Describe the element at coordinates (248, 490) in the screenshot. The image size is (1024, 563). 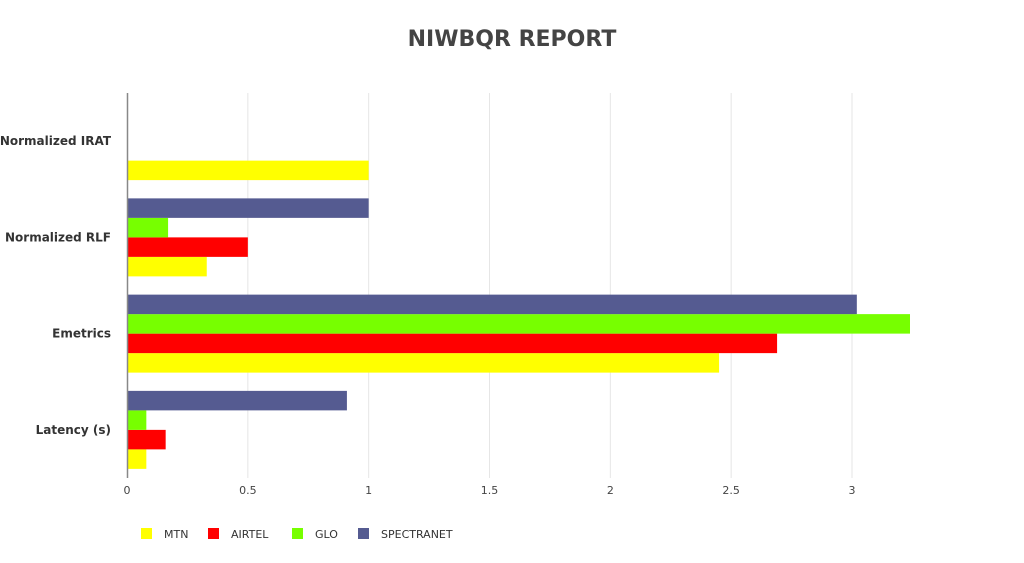
I see `x-tick-label: 0.5` at that location.